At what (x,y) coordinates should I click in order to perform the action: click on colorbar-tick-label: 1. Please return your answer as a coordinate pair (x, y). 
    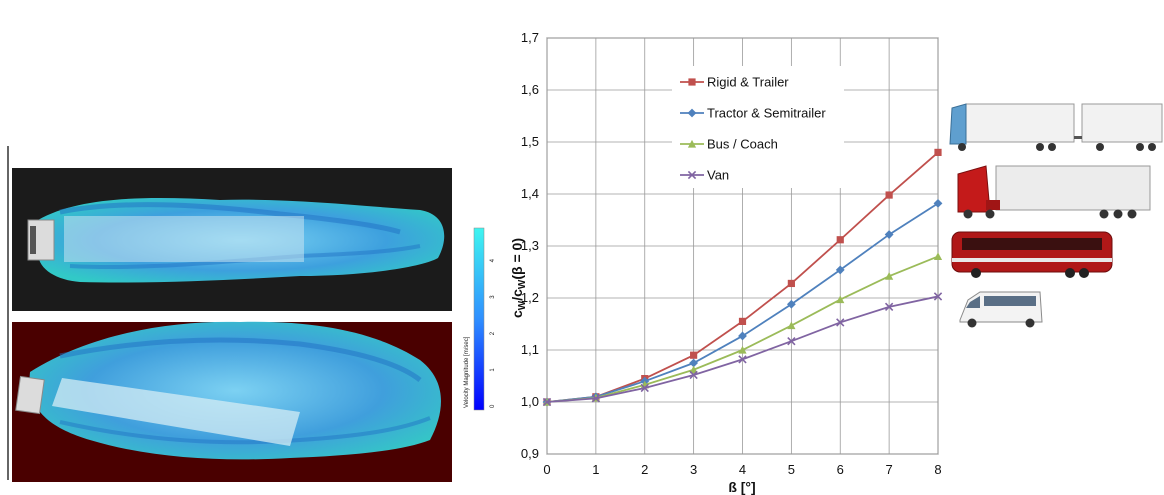
    Looking at the image, I should click on (493, 370).